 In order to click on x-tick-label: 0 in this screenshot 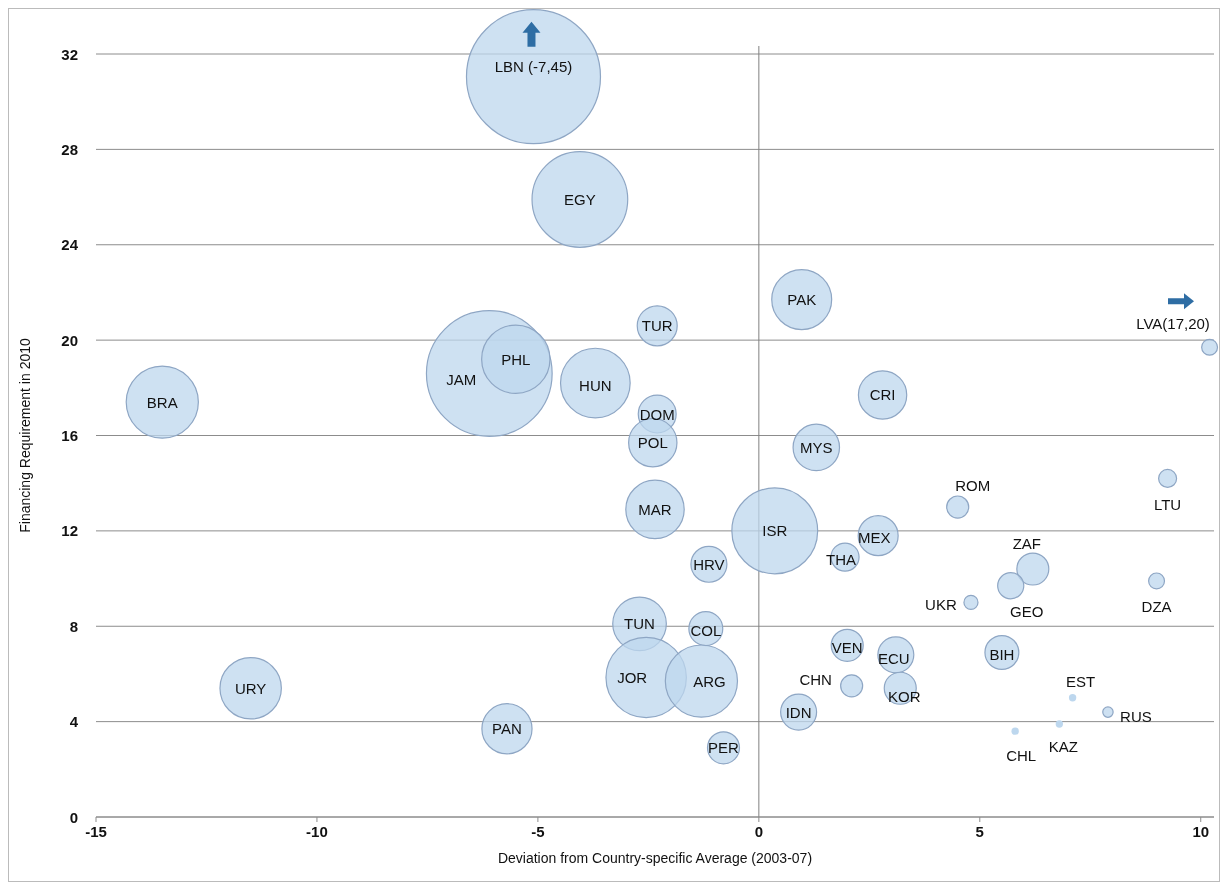, I will do `click(759, 831)`.